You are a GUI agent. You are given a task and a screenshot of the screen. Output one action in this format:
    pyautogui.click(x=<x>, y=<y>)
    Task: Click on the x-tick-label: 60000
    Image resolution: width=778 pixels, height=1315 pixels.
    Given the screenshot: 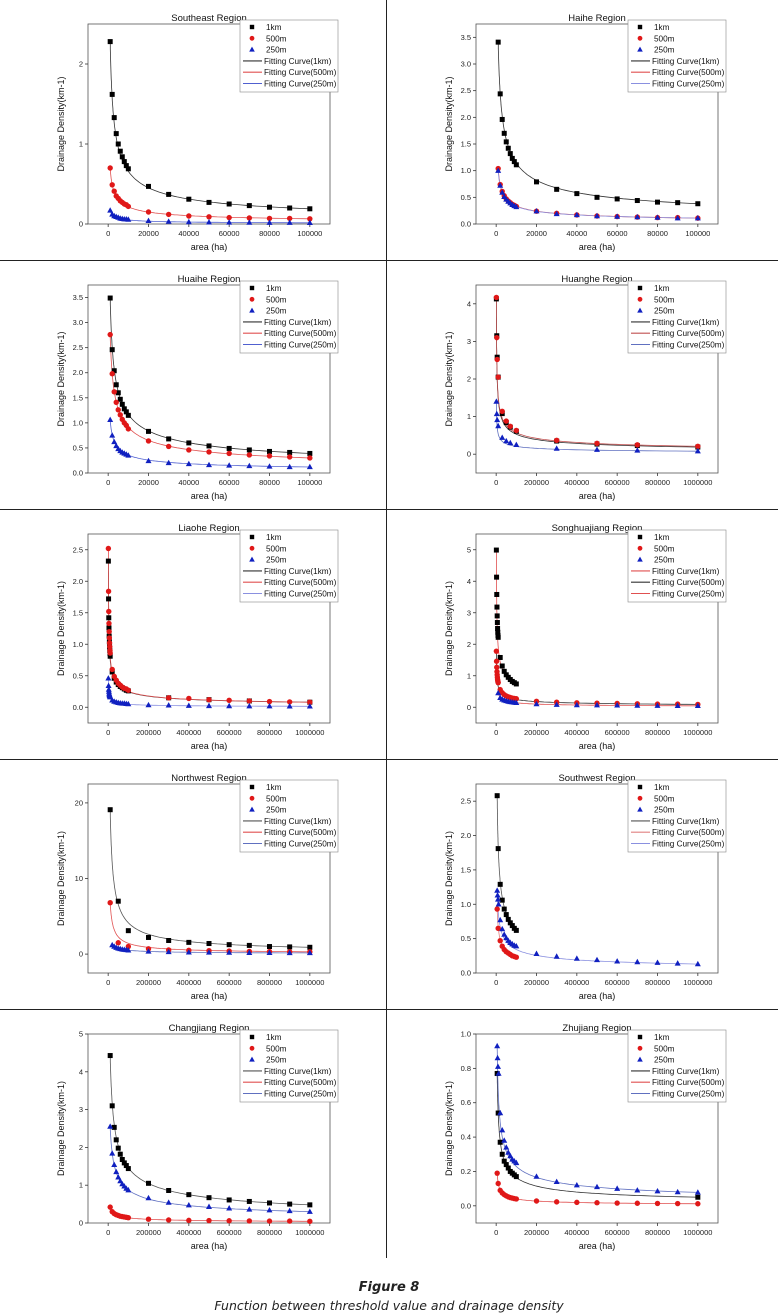 What is the action you would take?
    pyautogui.click(x=229, y=482)
    